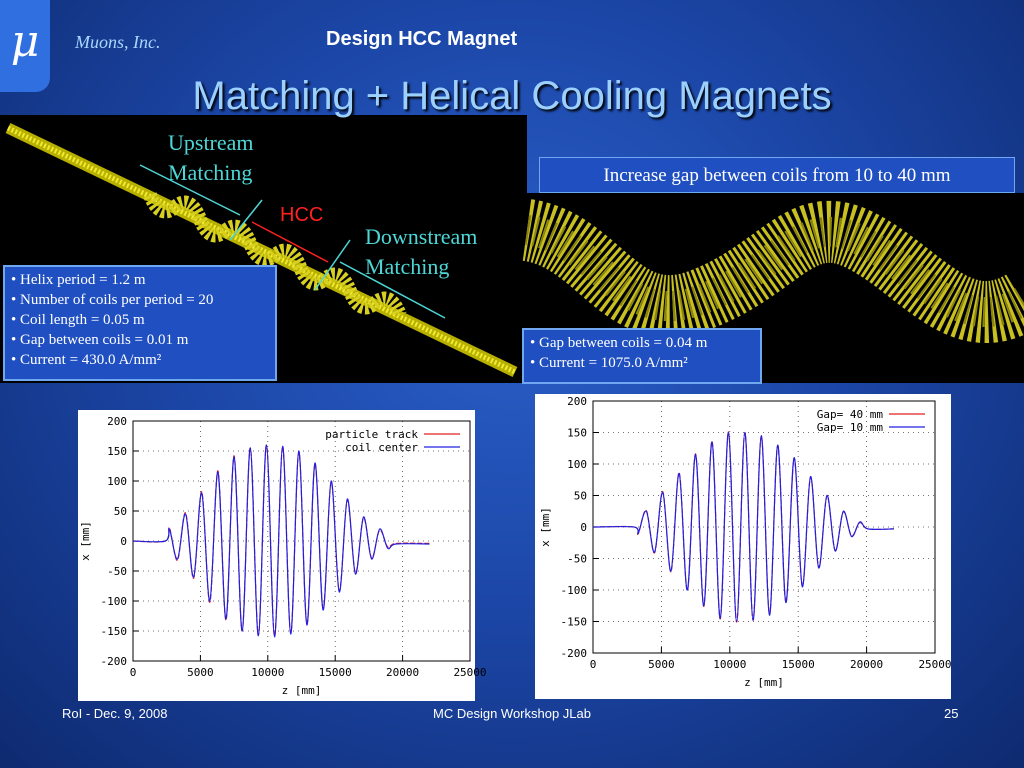 This screenshot has height=768, width=1024. Describe the element at coordinates (190, 190) in the screenshot. I see `upstream-arrow` at that location.